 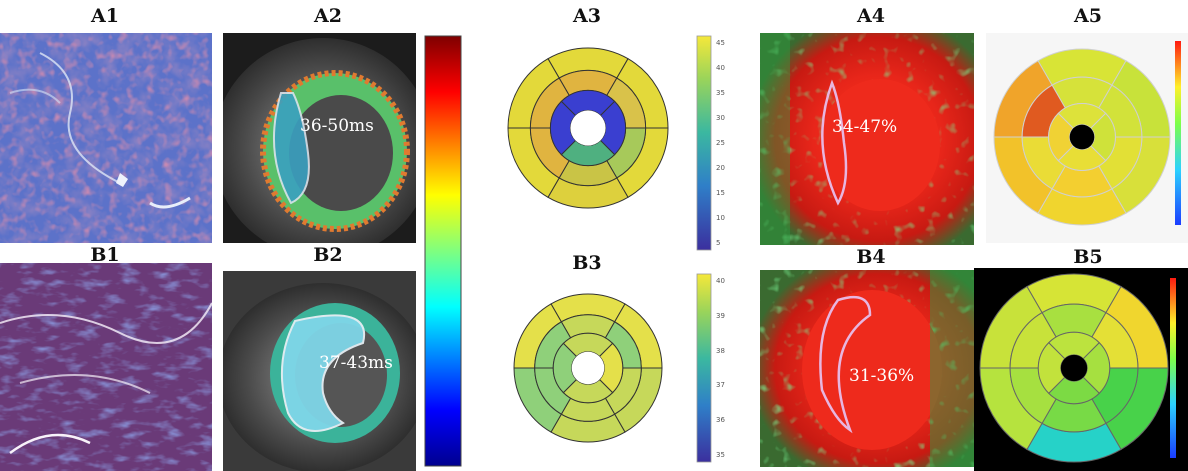 I want to click on colorbar-tick: 5, so click(x=718, y=243).